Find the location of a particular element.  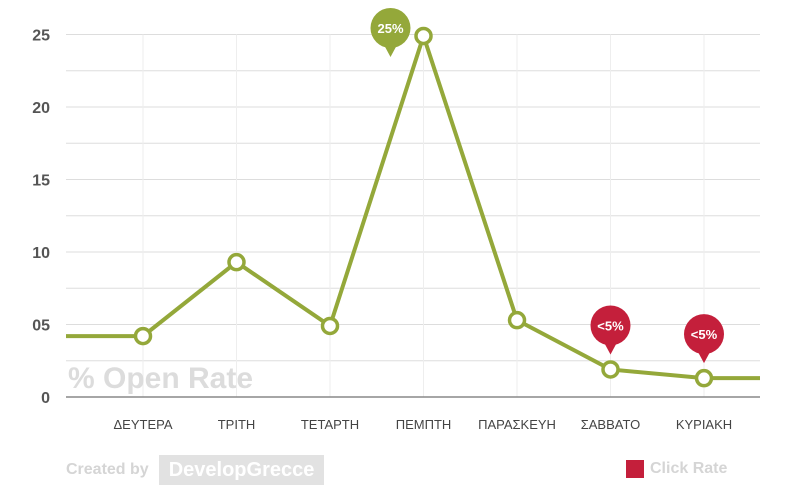

legend-label-click-rate: Click Rate is located at coordinates (689, 468).